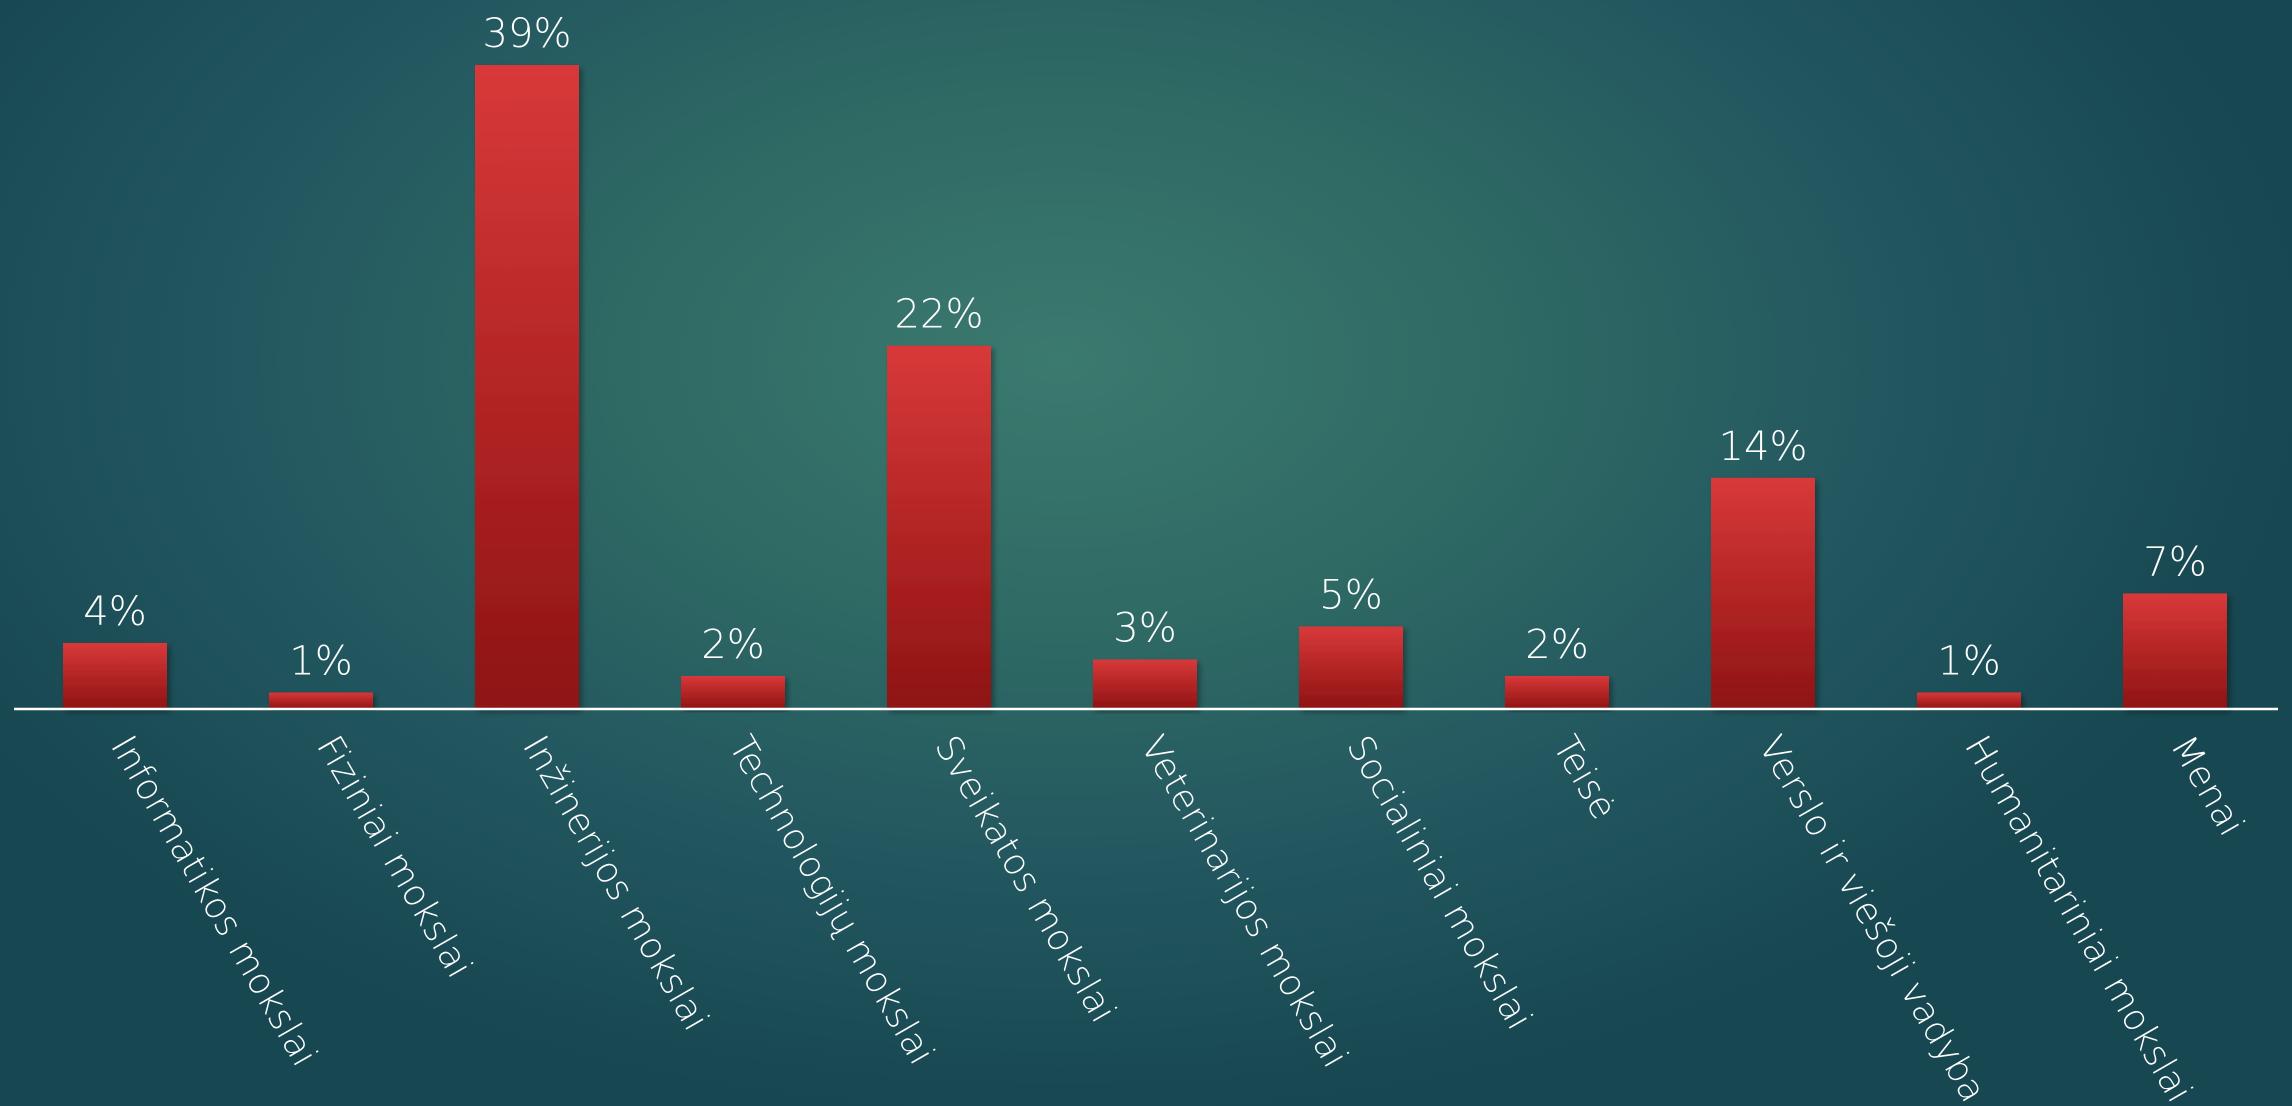 The image size is (2292, 1106). What do you see at coordinates (527, 34) in the screenshot?
I see `value-label-3: 39%` at bounding box center [527, 34].